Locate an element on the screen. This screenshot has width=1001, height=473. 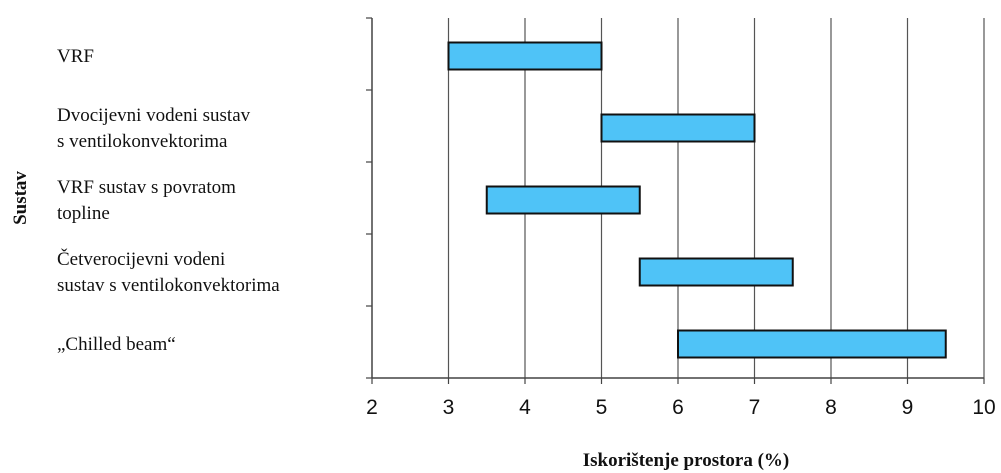
category-label: Četverocijevni vodeni is located at coordinates (141, 259).